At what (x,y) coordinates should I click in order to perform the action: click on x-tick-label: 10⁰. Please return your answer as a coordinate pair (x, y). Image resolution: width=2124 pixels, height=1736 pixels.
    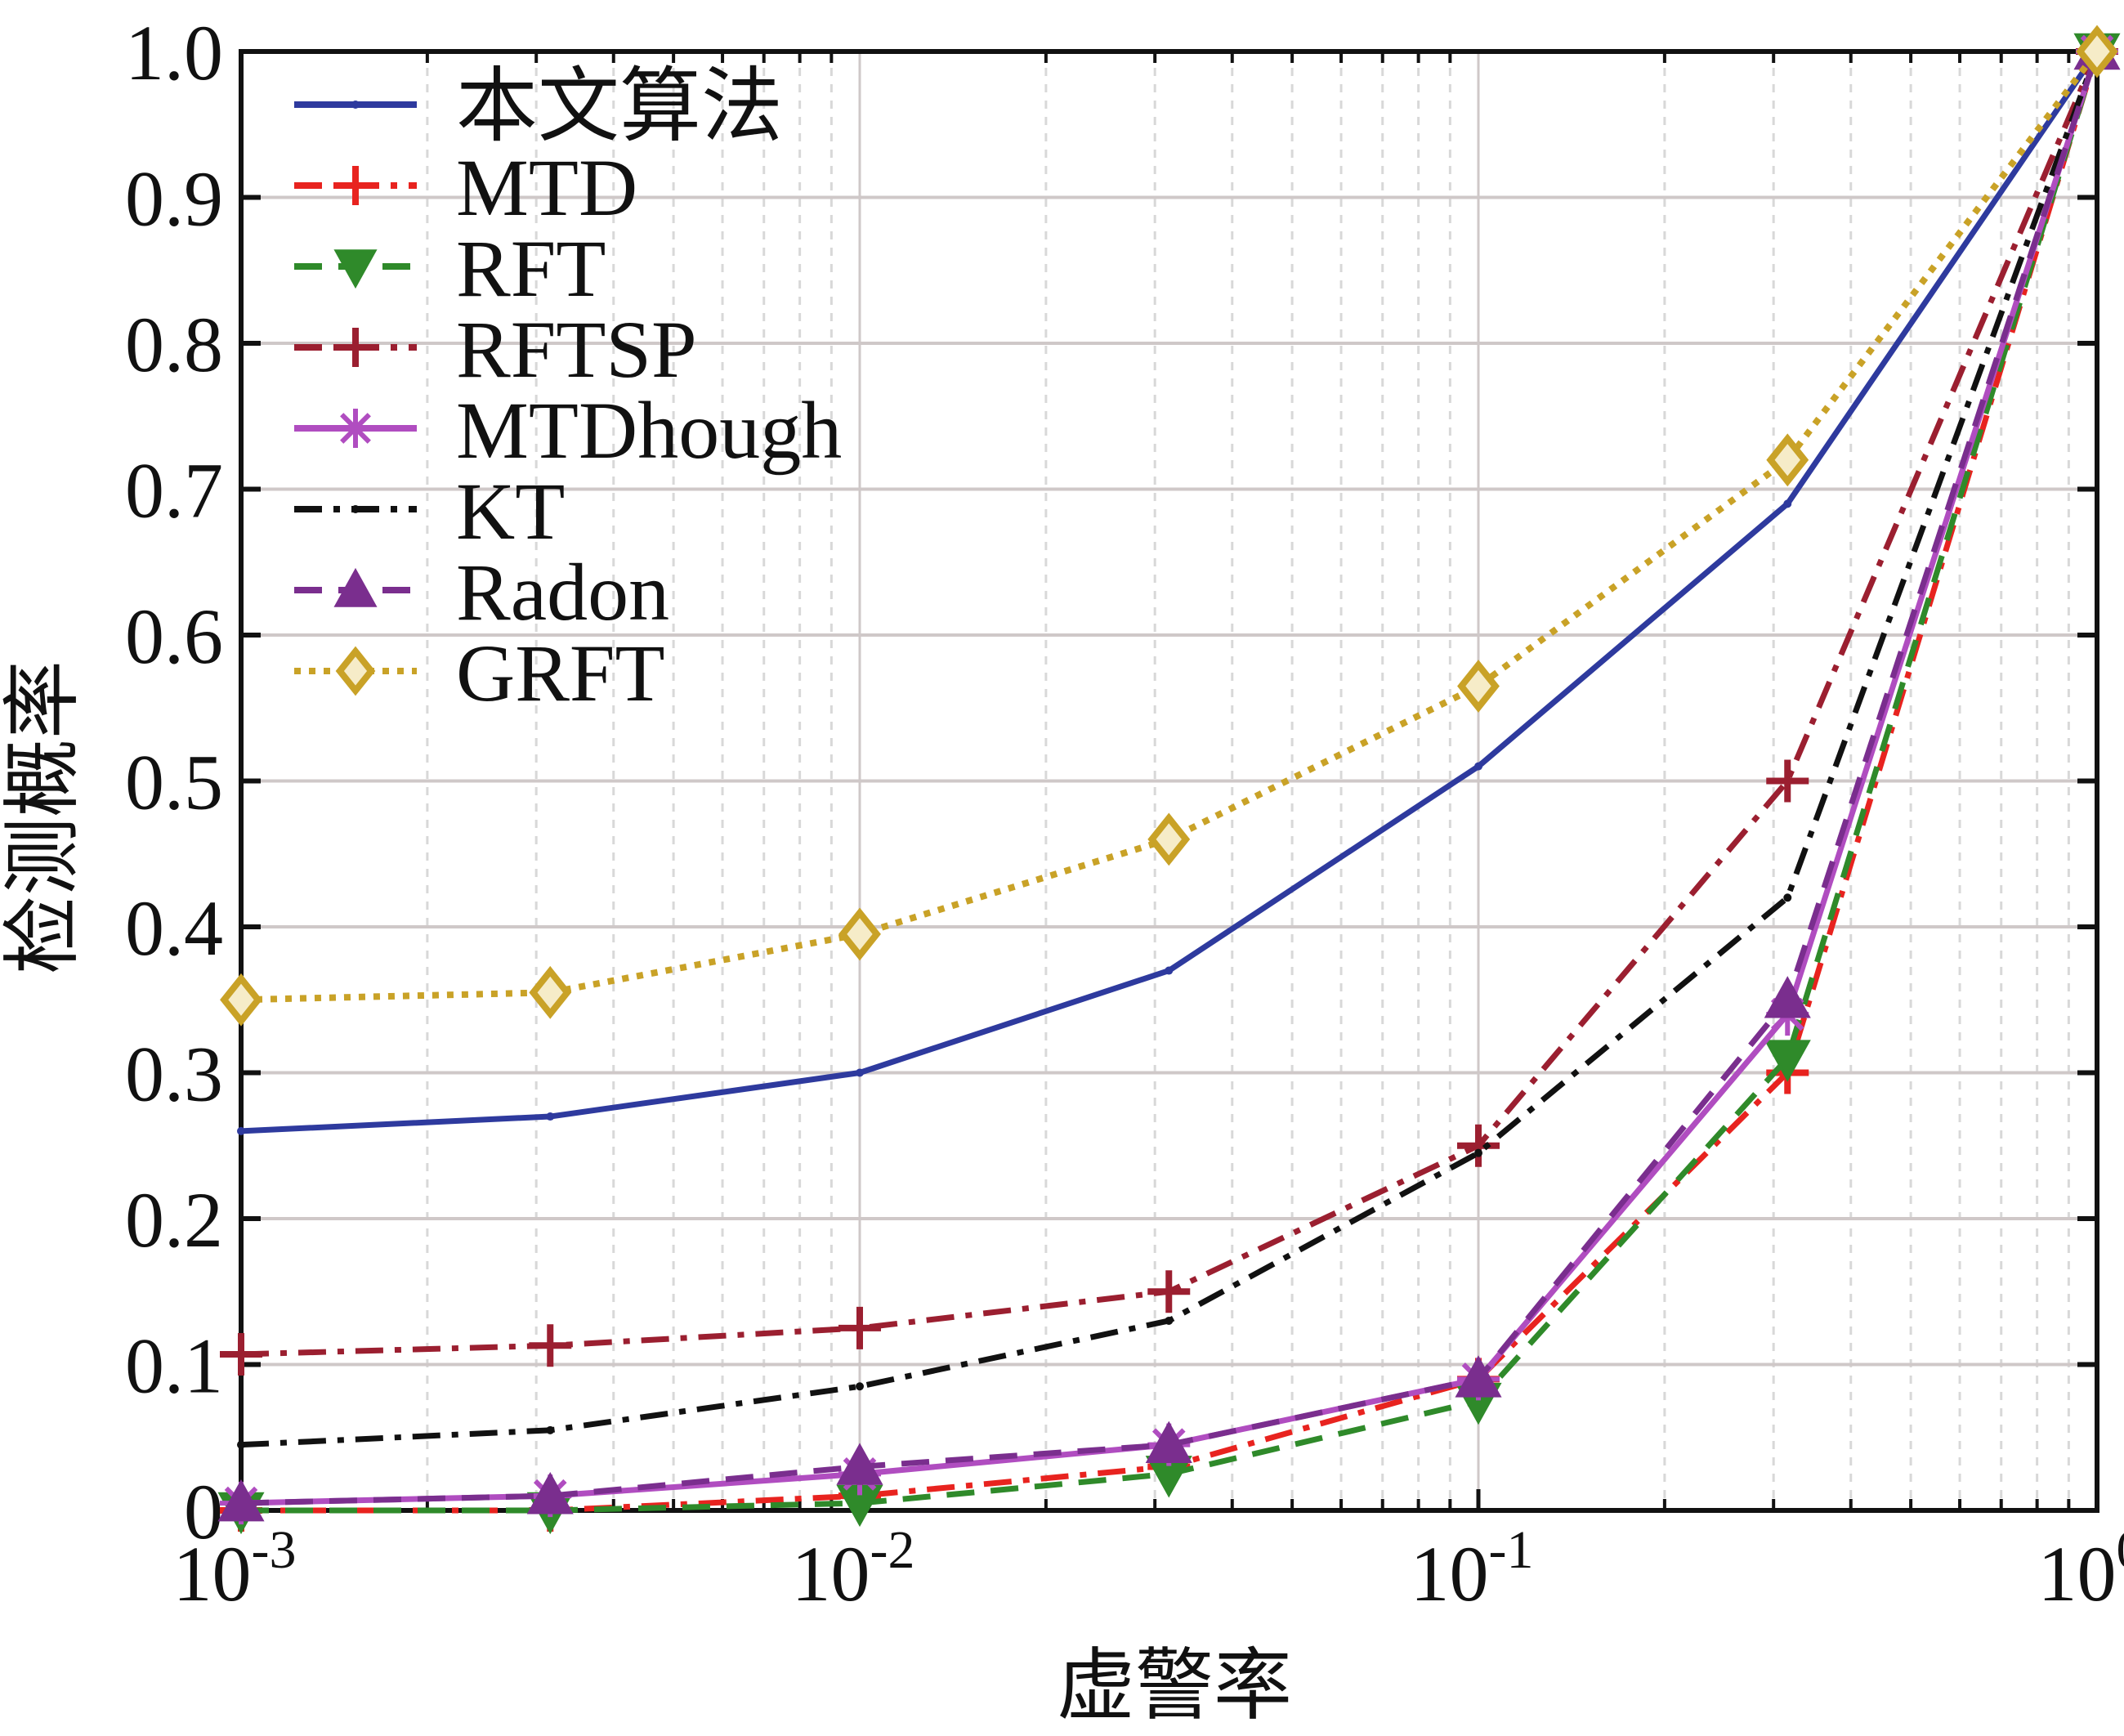
    Looking at the image, I should click on (2081, 1568).